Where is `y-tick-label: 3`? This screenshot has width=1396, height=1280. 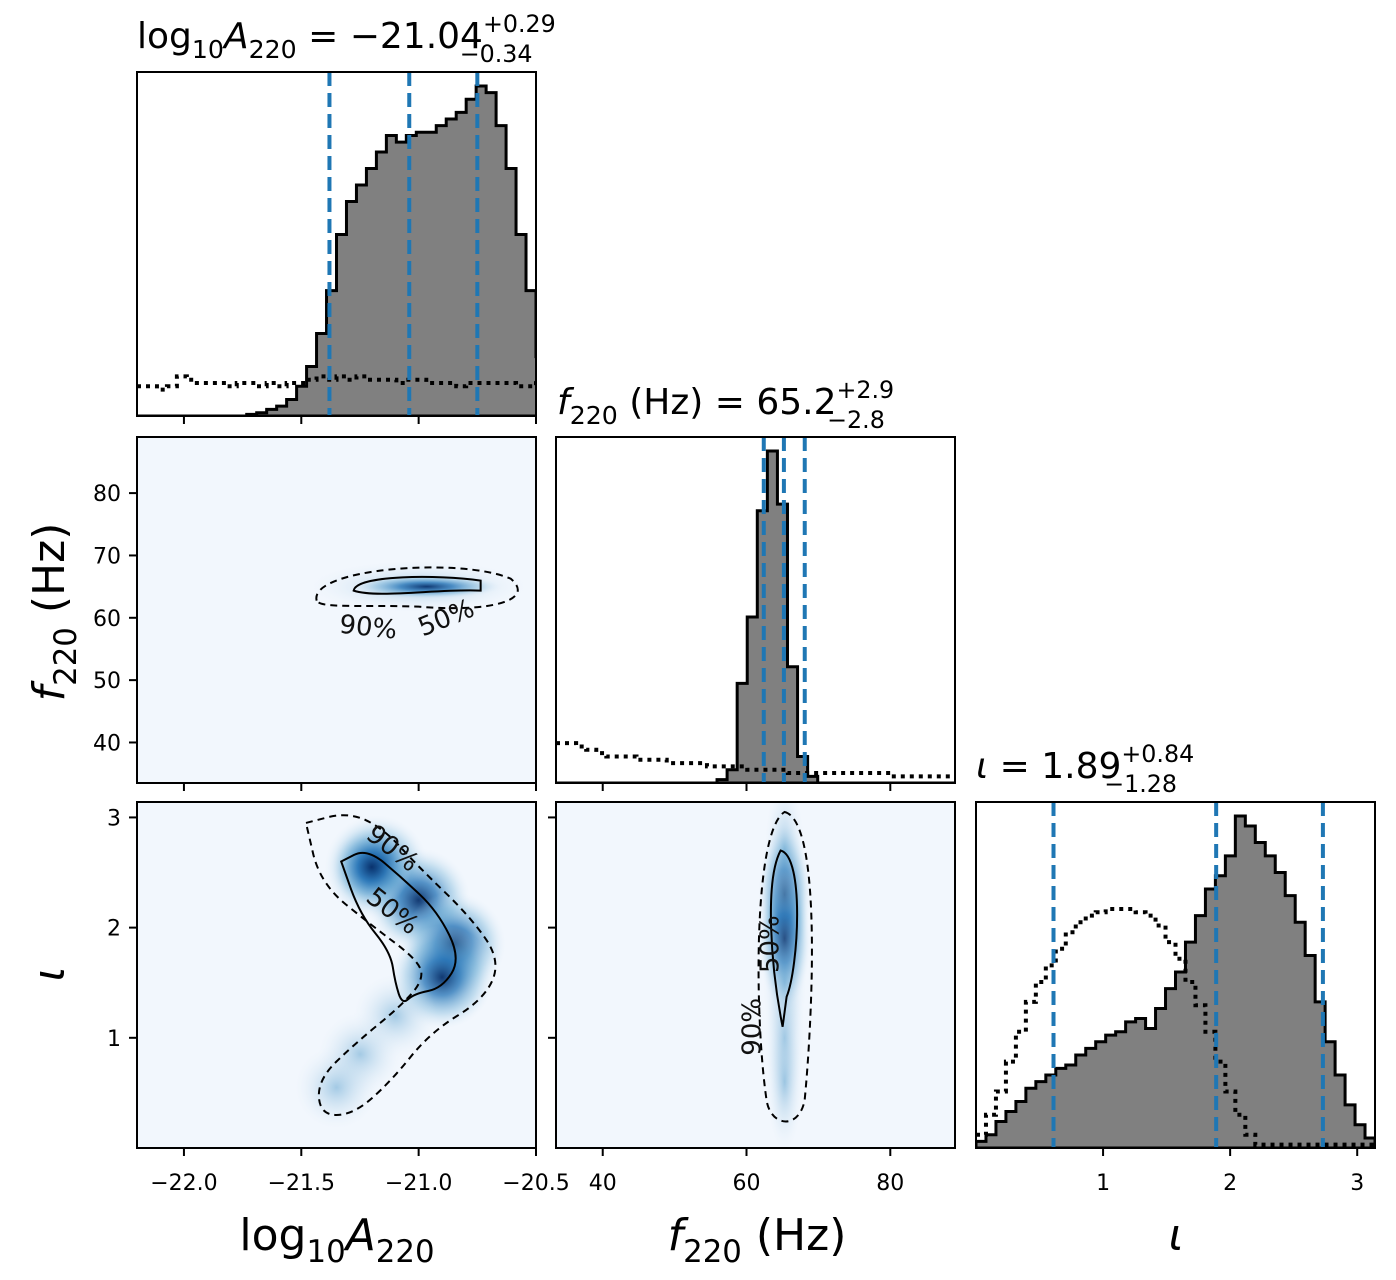
y-tick-label: 3 is located at coordinates (114, 818).